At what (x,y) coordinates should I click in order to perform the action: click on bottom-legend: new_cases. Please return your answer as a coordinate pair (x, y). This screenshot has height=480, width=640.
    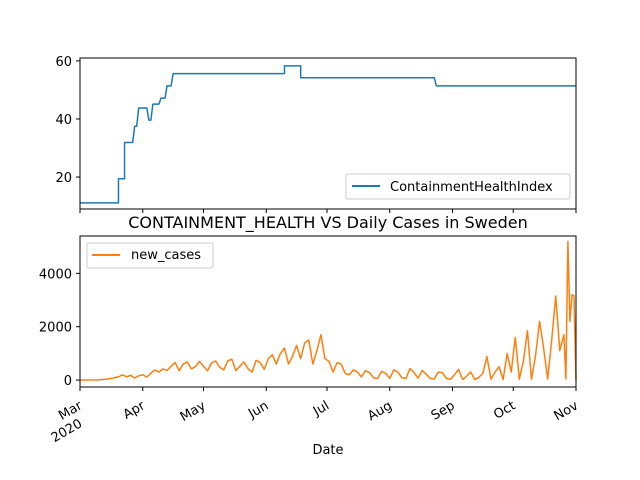
    Looking at the image, I should click on (150, 255).